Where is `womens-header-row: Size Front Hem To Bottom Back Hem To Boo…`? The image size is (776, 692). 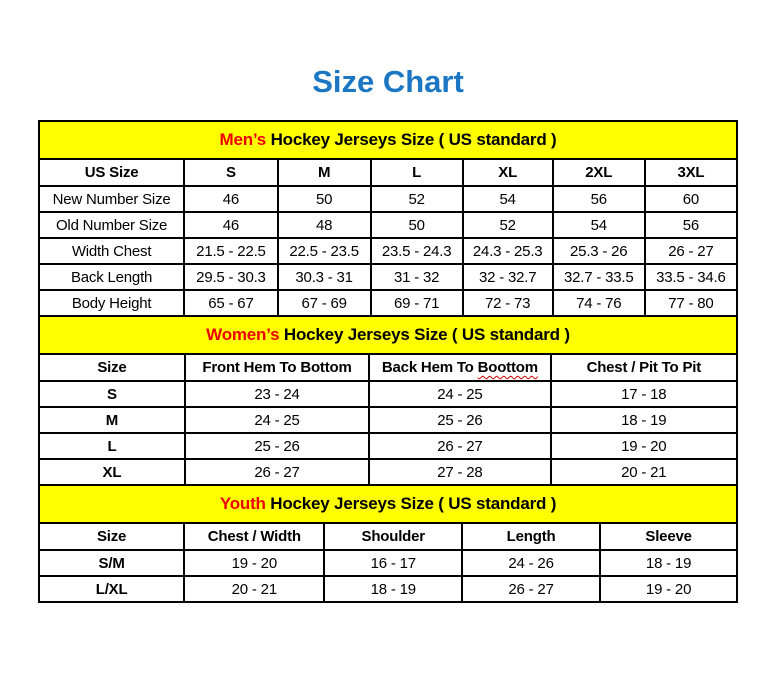 womens-header-row: Size Front Hem To Bottom Back Hem To Boo… is located at coordinates (388, 367).